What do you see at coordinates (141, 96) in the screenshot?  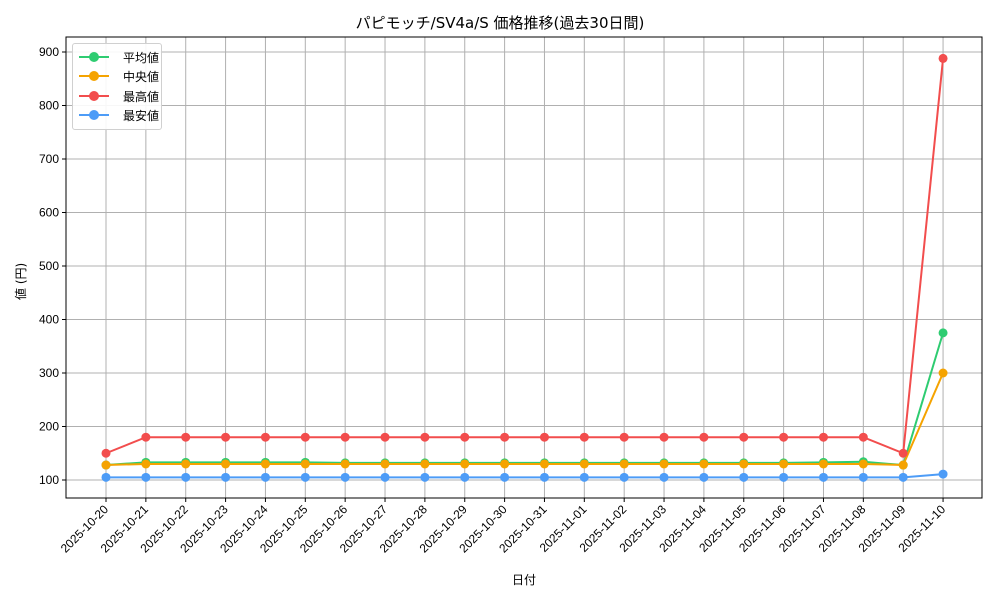 I see `legend-label: 最高値` at bounding box center [141, 96].